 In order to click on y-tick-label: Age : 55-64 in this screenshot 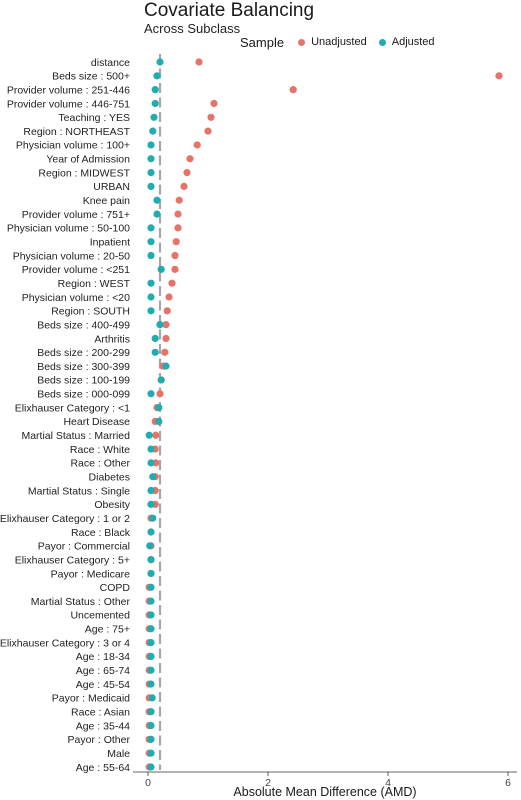, I will do `click(103, 768)`.